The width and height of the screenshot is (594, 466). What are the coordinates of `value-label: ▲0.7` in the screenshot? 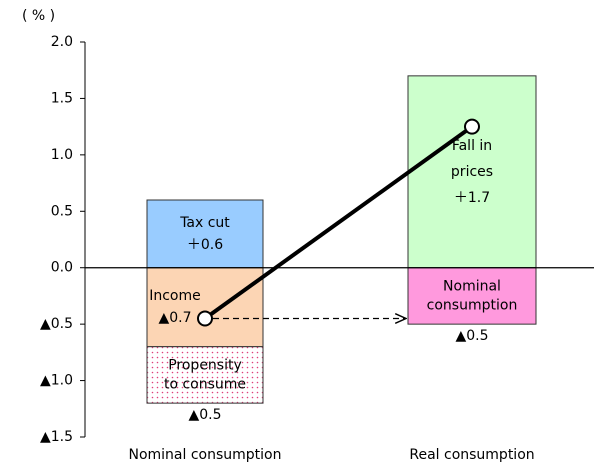 It's located at (174, 318).